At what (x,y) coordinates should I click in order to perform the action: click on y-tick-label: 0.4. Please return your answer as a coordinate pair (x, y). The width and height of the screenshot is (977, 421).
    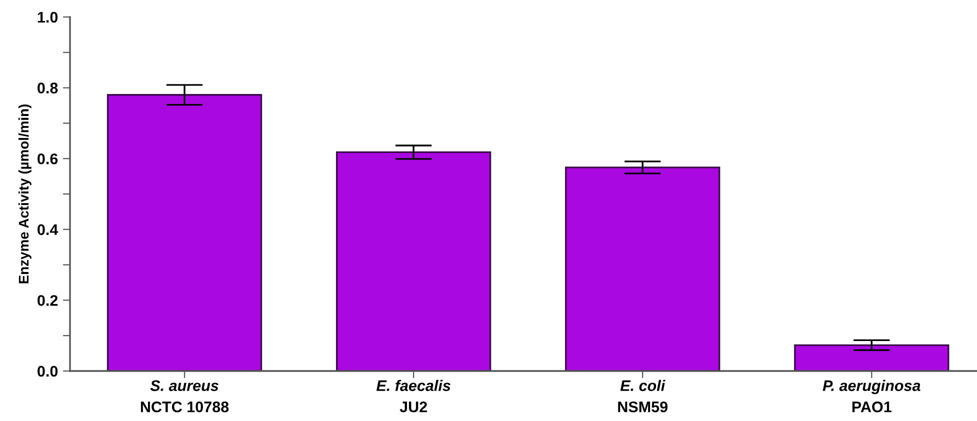
    Looking at the image, I should click on (48, 230).